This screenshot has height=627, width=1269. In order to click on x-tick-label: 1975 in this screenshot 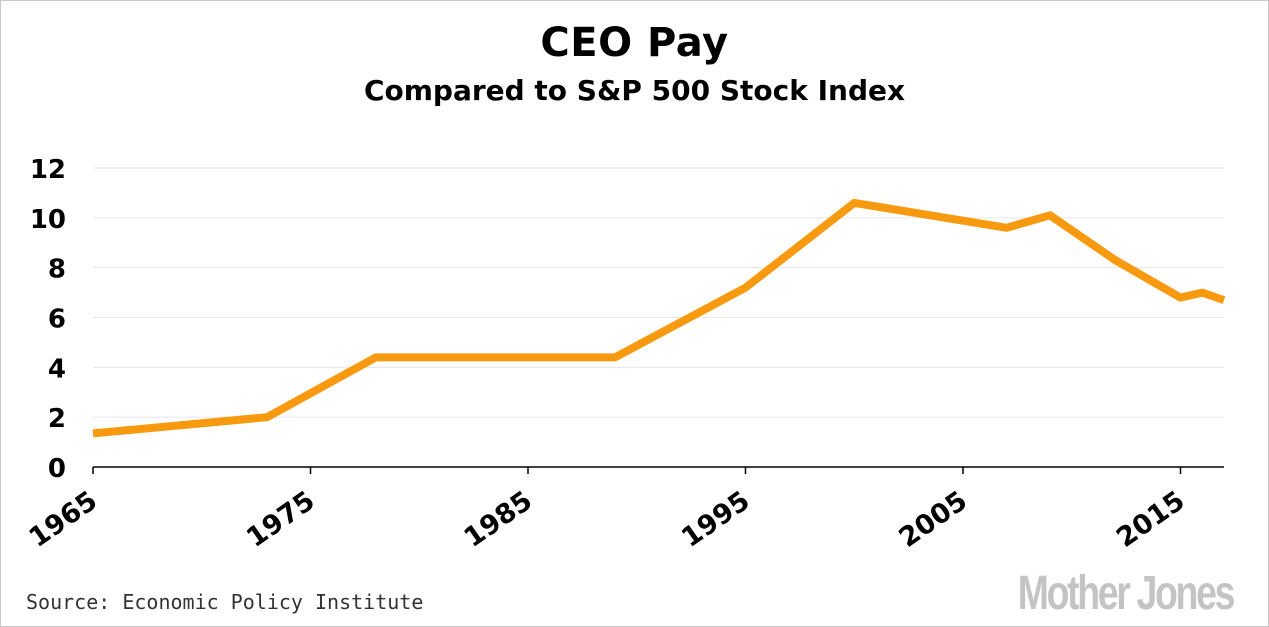, I will do `click(280, 519)`.